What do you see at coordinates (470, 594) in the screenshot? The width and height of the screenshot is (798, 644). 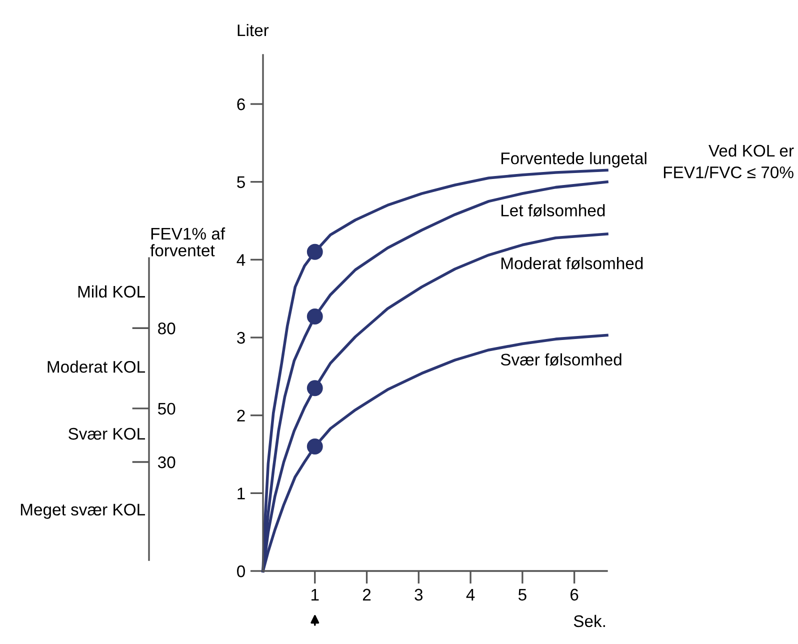 I see `x-tick-label: 4` at bounding box center [470, 594].